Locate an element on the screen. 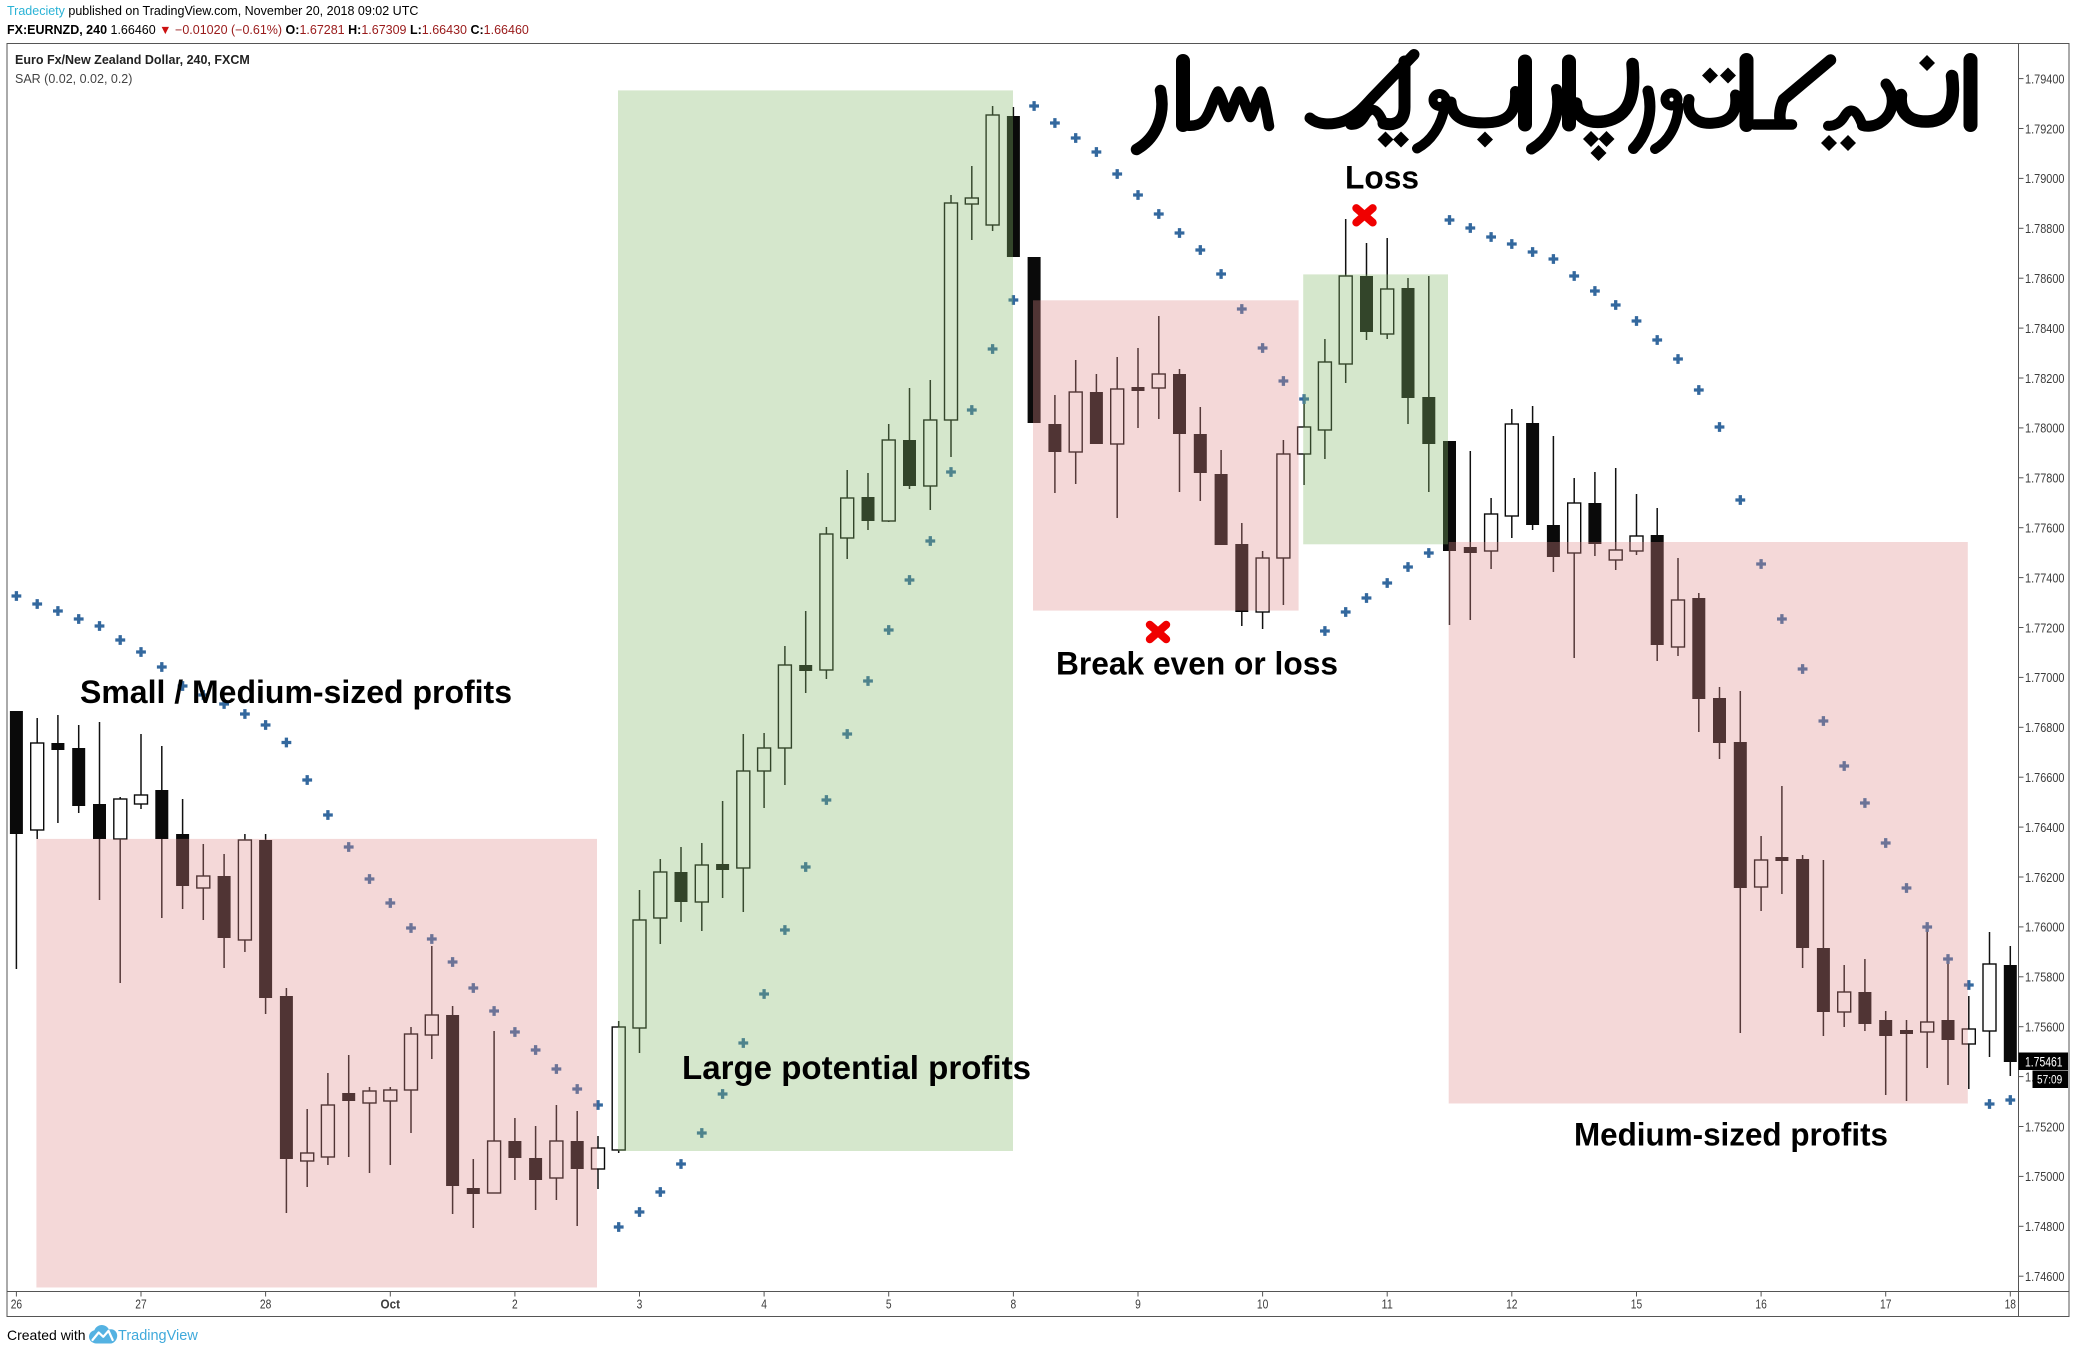 The width and height of the screenshot is (2076, 1358). svg-text: 1.79400 is located at coordinates (2045, 79).